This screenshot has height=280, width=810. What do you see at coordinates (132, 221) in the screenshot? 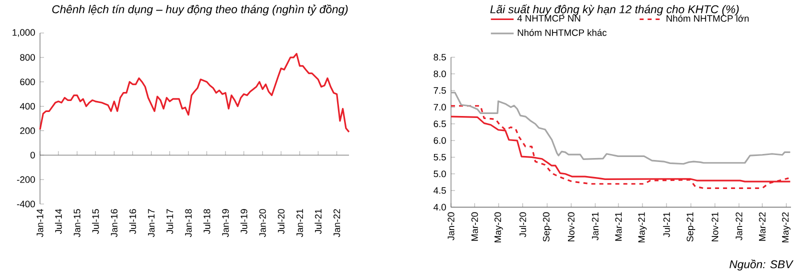
I see `x-tick-label: Jul-16` at bounding box center [132, 221].